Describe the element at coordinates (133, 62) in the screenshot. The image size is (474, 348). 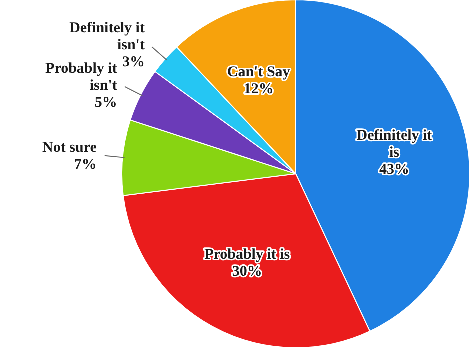
I see `data-label: 3%` at that location.